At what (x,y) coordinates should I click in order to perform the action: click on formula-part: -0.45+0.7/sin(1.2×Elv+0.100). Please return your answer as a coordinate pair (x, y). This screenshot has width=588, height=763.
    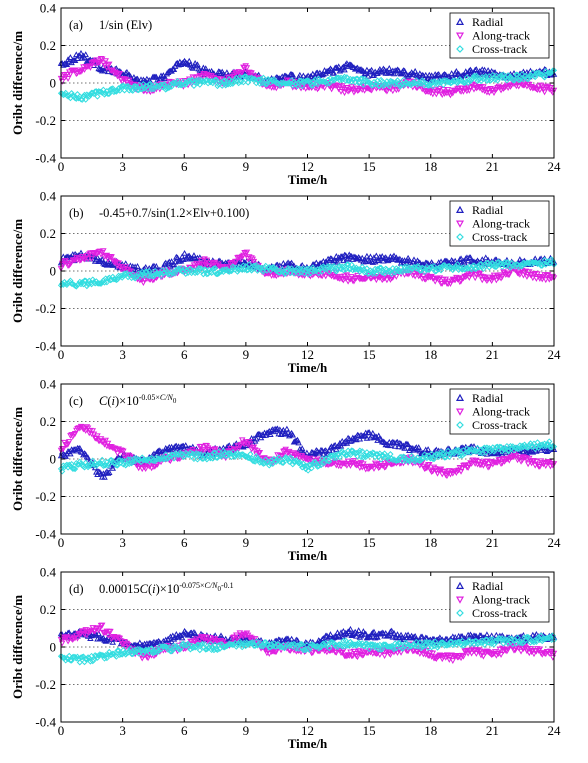
    Looking at the image, I should click on (174, 213).